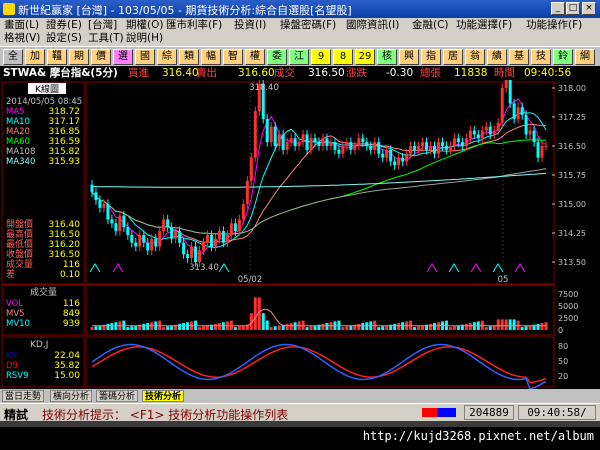 The width and height of the screenshot is (600, 450). What do you see at coordinates (13, 57) in the screenshot?
I see `toolbar-button-0: 全` at bounding box center [13, 57].